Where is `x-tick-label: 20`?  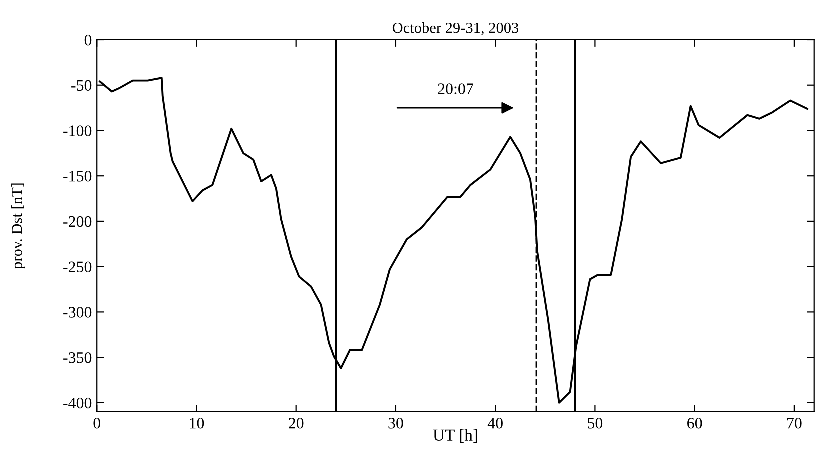 x-tick-label: 20 is located at coordinates (296, 423).